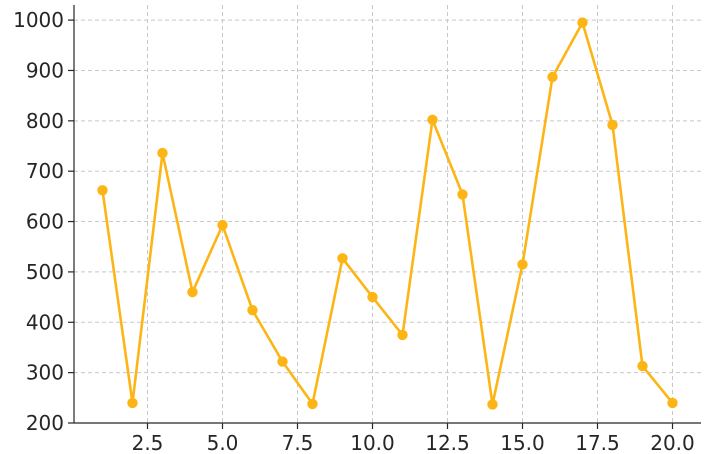  I want to click on y-tick-label: 200, so click(45, 423).